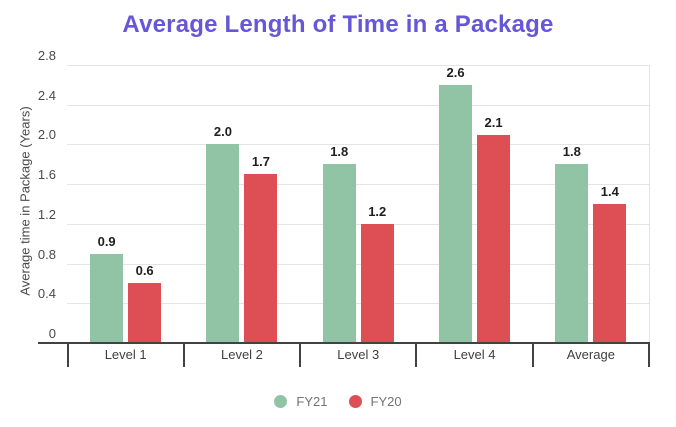  Describe the element at coordinates (338, 401) in the screenshot. I see `legend: FY21 FY20` at that location.